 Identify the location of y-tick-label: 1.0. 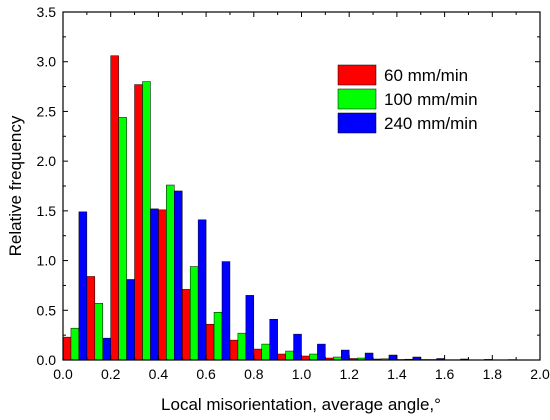
(47, 261).